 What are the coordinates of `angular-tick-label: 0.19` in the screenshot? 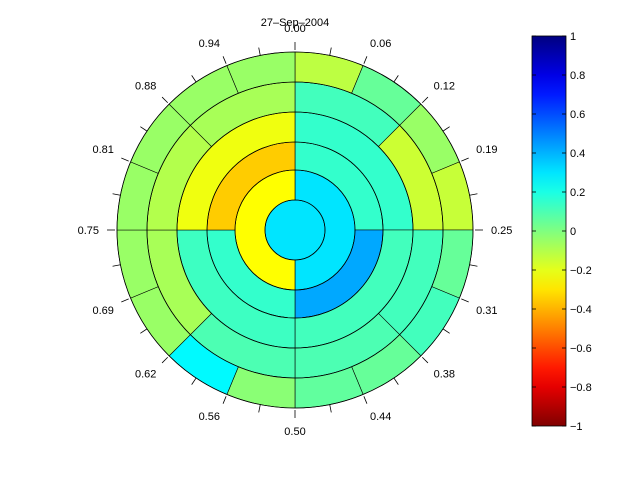 It's located at (486, 150).